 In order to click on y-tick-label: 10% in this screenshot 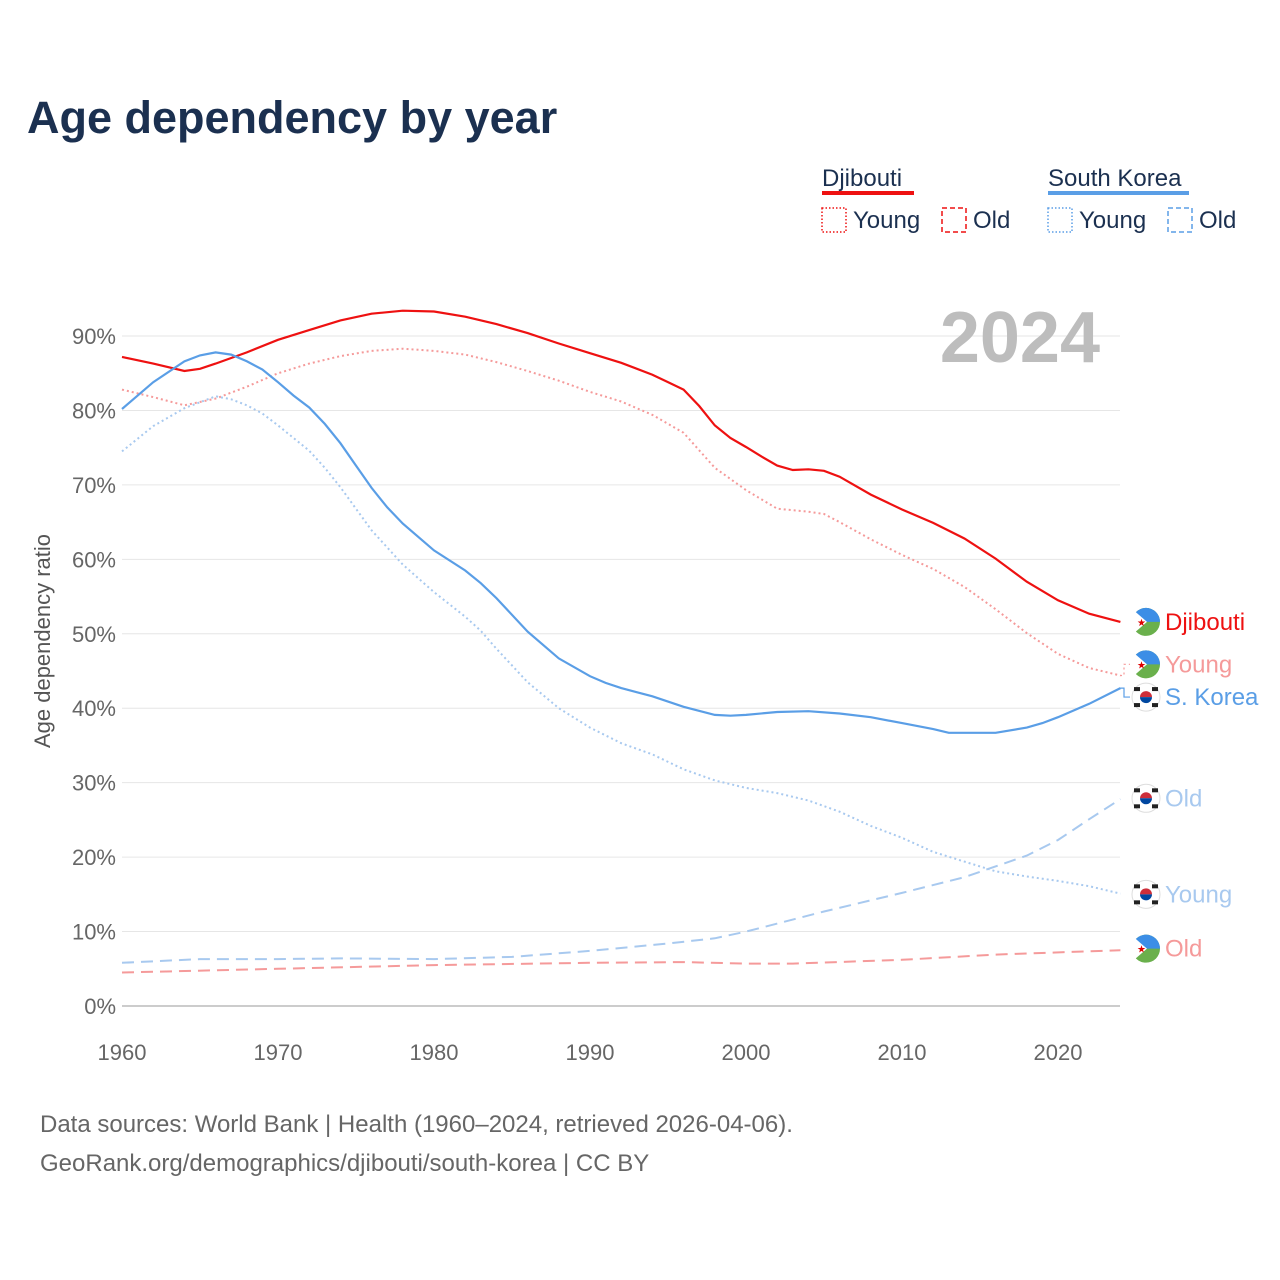, I will do `click(94, 932)`.